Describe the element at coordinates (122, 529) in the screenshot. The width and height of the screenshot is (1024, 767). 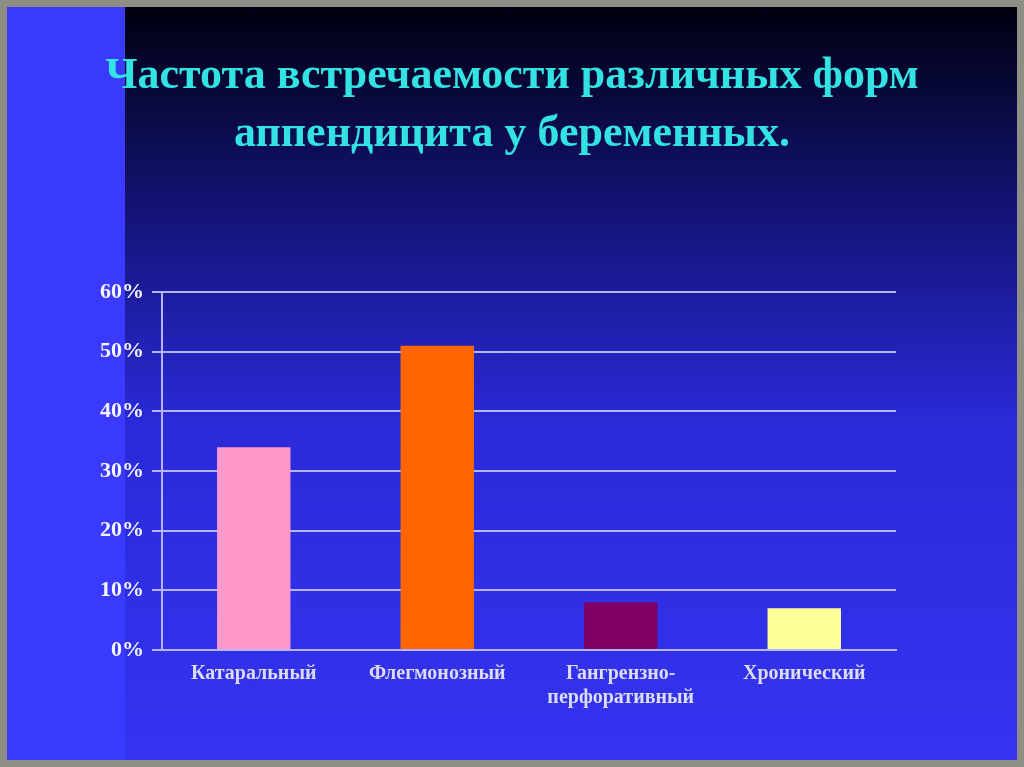
I see `y-tick-label: 20%` at that location.